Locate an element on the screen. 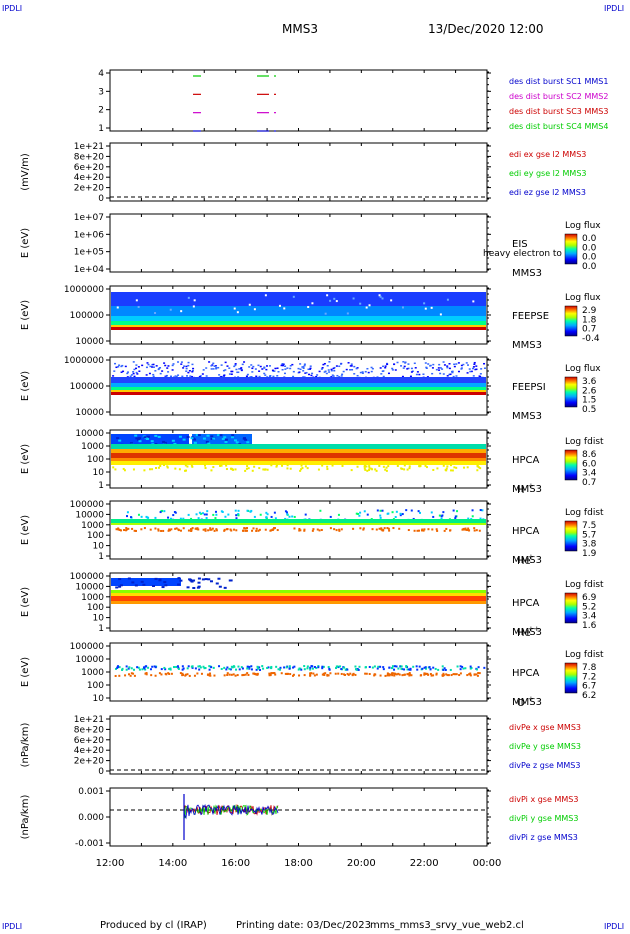  hpca-heplusplus-spectrogram is located at coordinates (298, 590).